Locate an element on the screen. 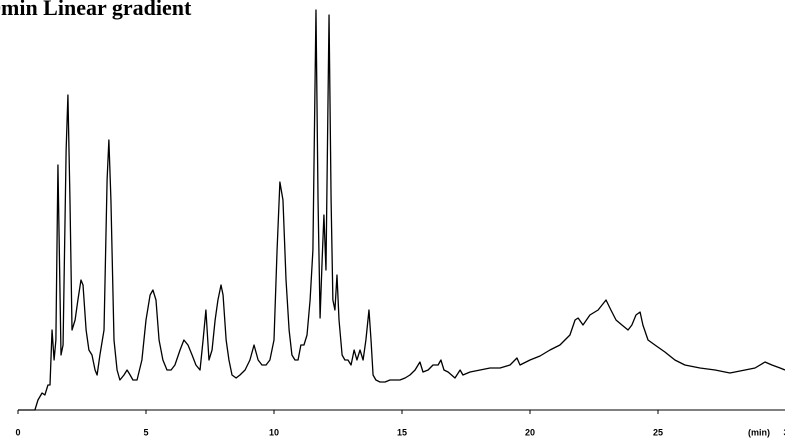 The height and width of the screenshot is (443, 785). x-tick-label: 25 is located at coordinates (658, 432).